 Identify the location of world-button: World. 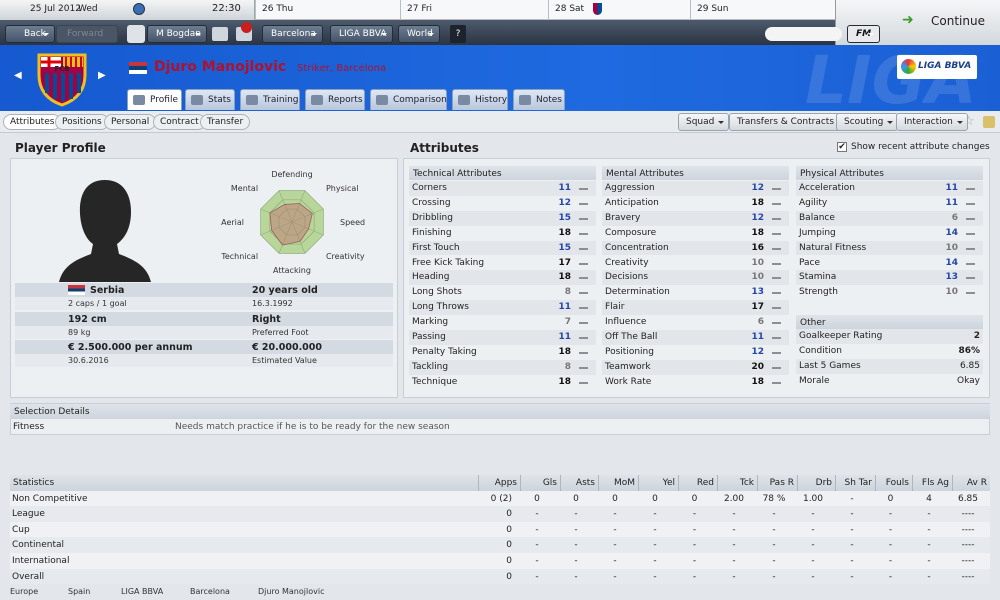
(419, 34).